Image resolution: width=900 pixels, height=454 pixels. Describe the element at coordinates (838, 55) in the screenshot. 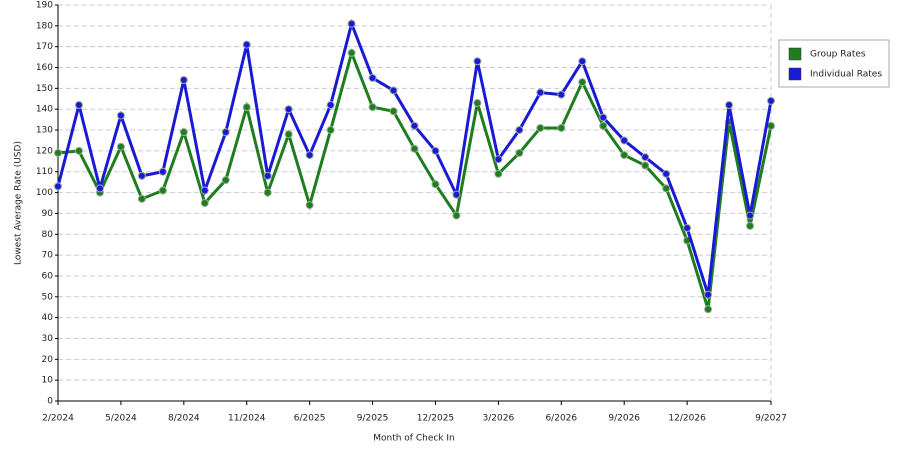

I see `legend-label: Group Rates` at that location.